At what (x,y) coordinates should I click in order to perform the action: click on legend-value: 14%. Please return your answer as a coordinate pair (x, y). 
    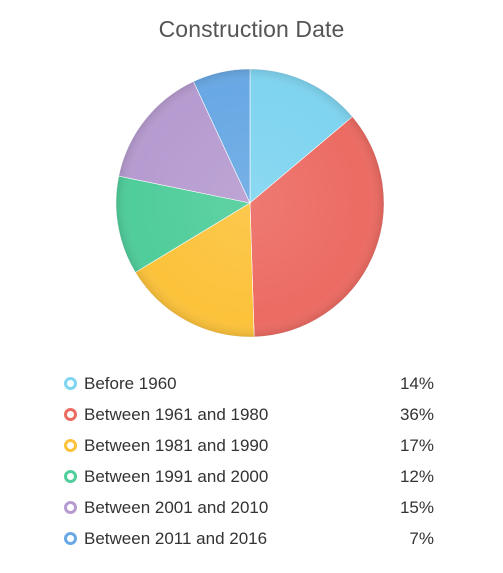
    Looking at the image, I should click on (416, 383).